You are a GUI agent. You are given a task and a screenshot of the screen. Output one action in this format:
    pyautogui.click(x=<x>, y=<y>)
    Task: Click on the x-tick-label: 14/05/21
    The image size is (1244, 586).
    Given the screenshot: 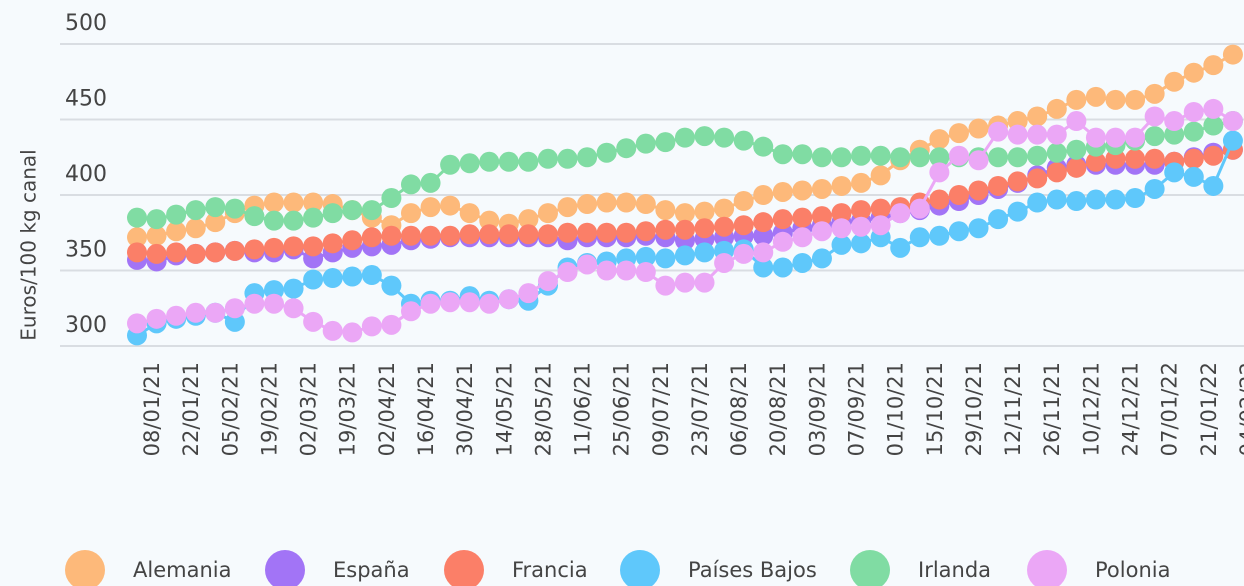 What is the action you would take?
    pyautogui.click(x=504, y=409)
    